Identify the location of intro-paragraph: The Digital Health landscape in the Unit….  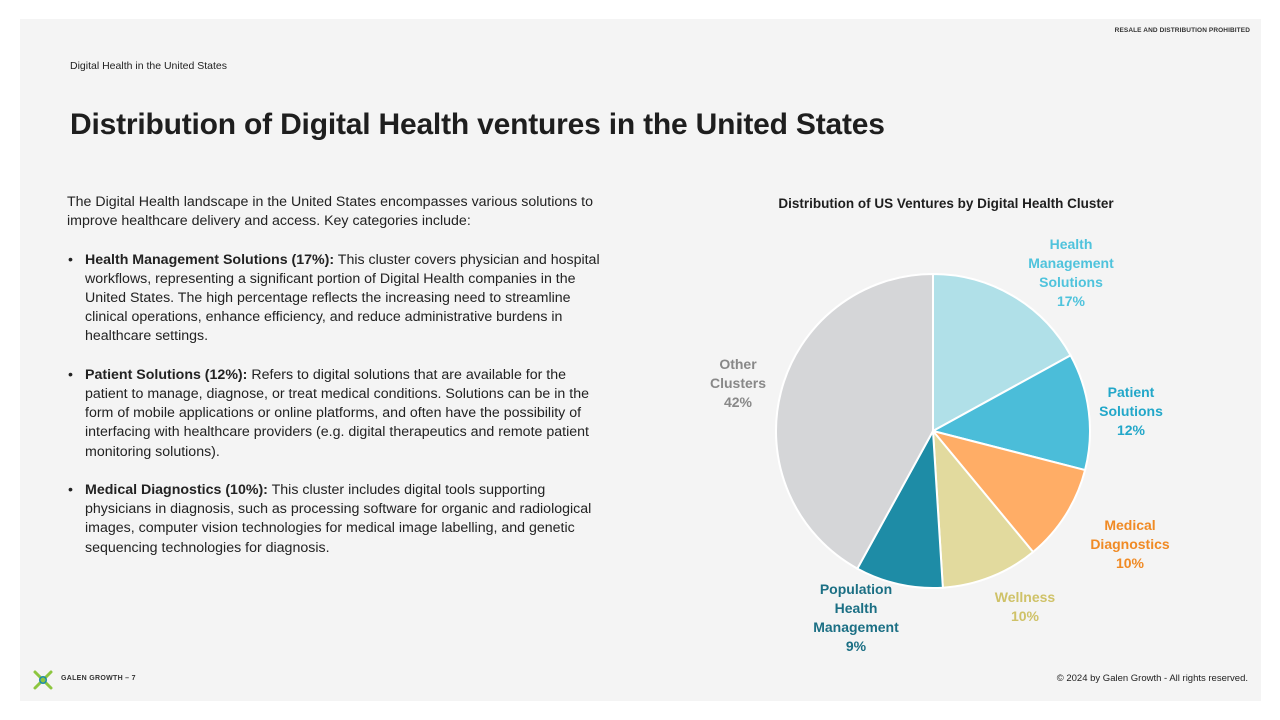
(330, 212).